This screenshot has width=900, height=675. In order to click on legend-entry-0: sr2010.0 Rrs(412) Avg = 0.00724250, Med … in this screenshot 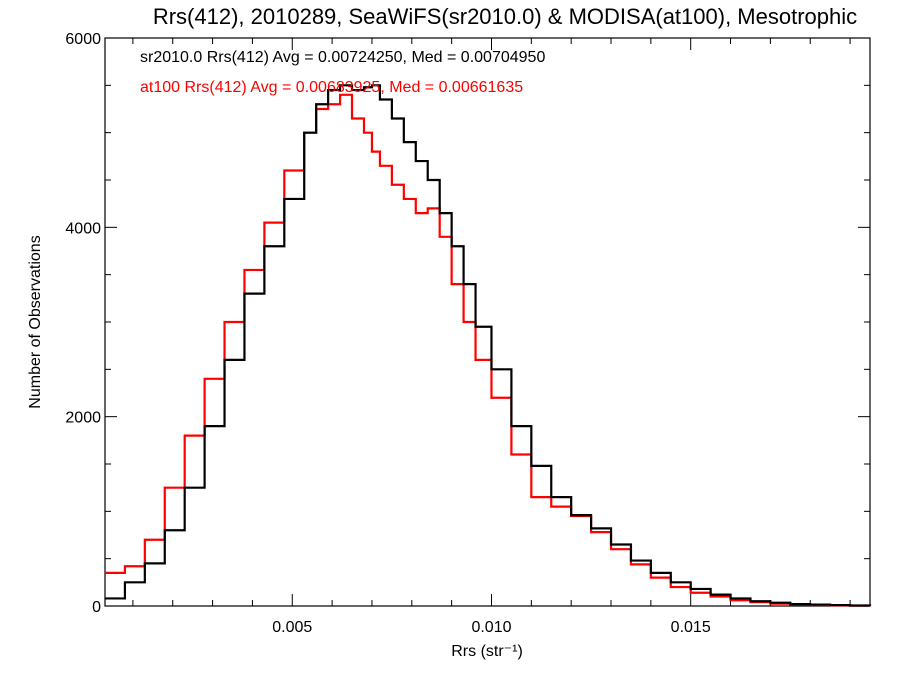, I will do `click(342, 57)`.